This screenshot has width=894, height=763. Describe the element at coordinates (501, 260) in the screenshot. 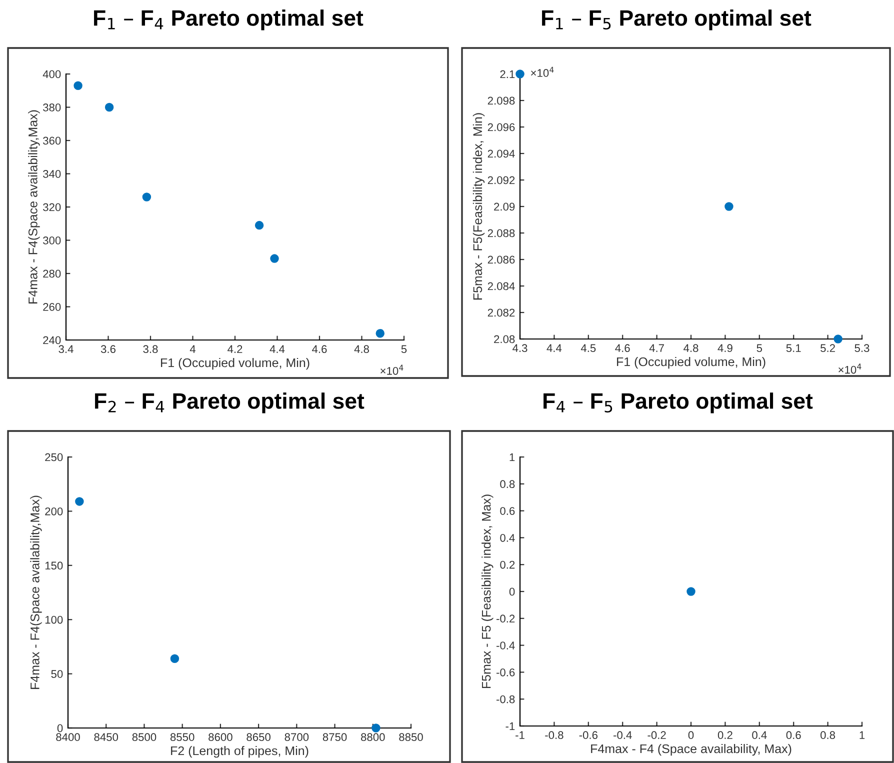

I see `y-tick-label: 2.086` at that location.